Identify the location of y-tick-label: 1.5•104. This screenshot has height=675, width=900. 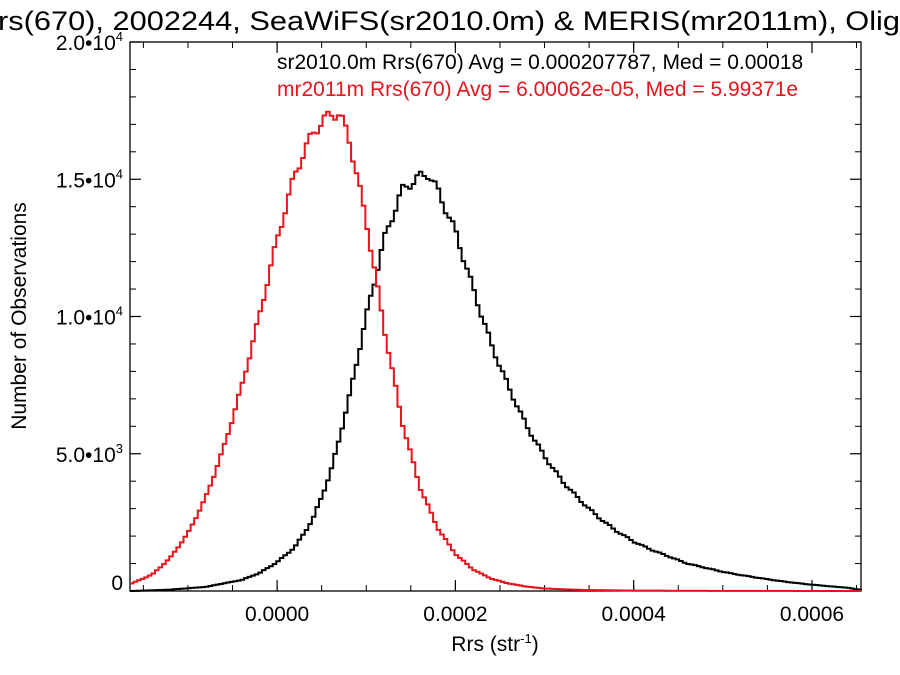
(89, 179).